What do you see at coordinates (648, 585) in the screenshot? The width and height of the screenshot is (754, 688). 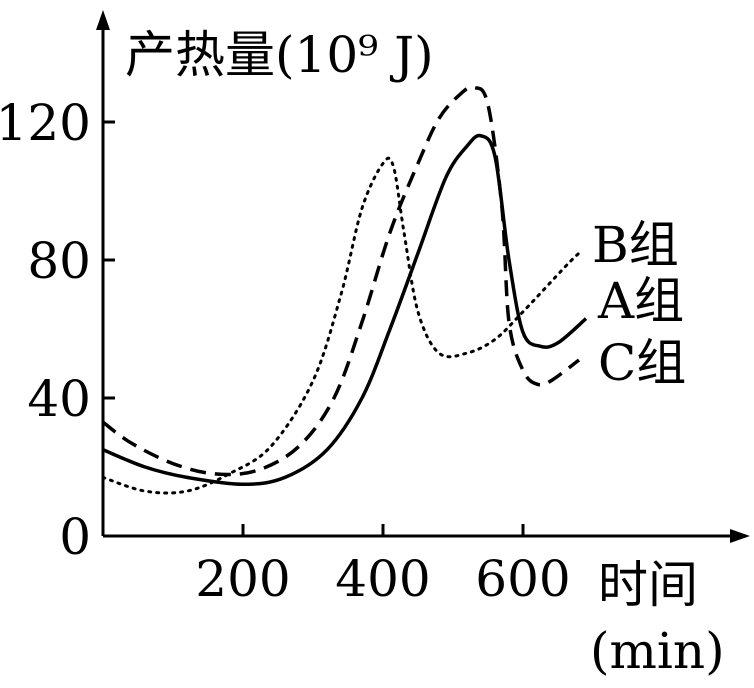 I see `x-axis-title-line1: 时间` at bounding box center [648, 585].